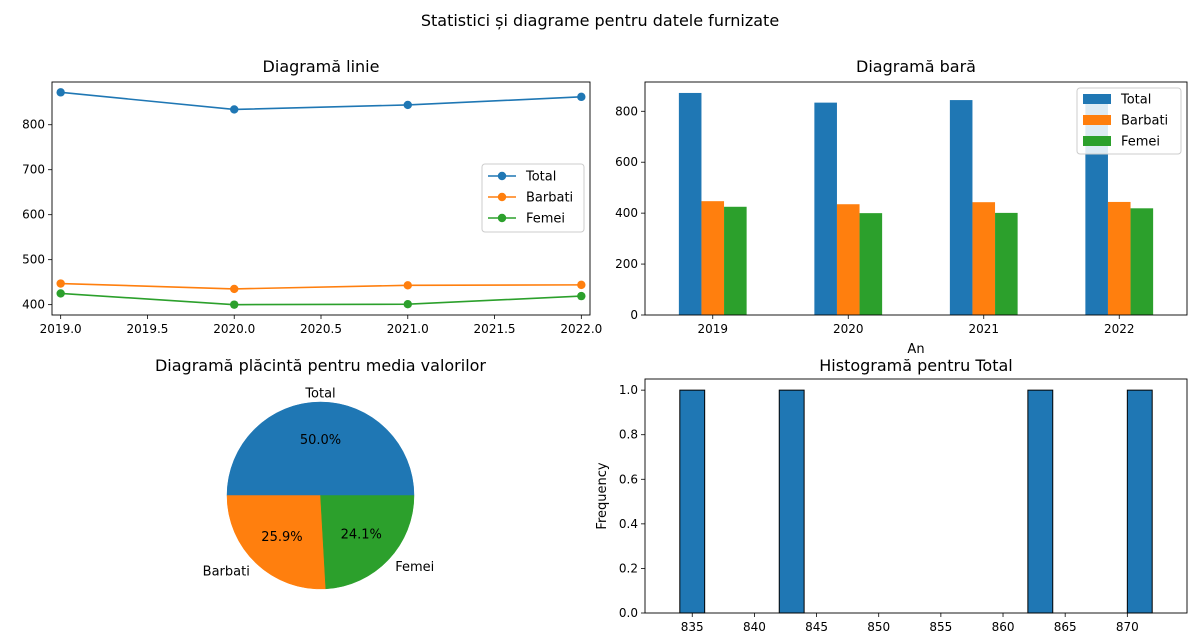 This screenshot has width=1200, height=644. Describe the element at coordinates (878, 627) in the screenshot. I see `histogram-xtick-label: 850` at that location.